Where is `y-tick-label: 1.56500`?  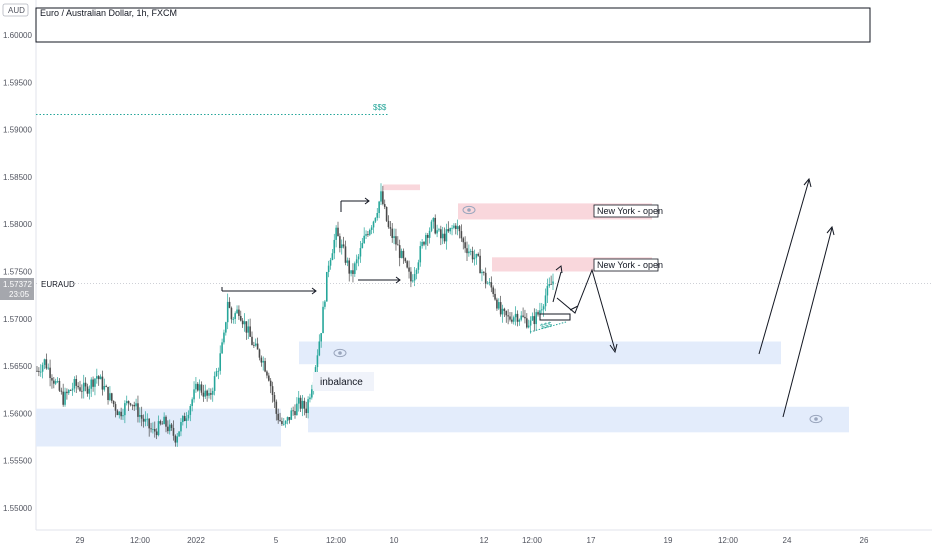 y-tick-label: 1.56500 is located at coordinates (17, 366).